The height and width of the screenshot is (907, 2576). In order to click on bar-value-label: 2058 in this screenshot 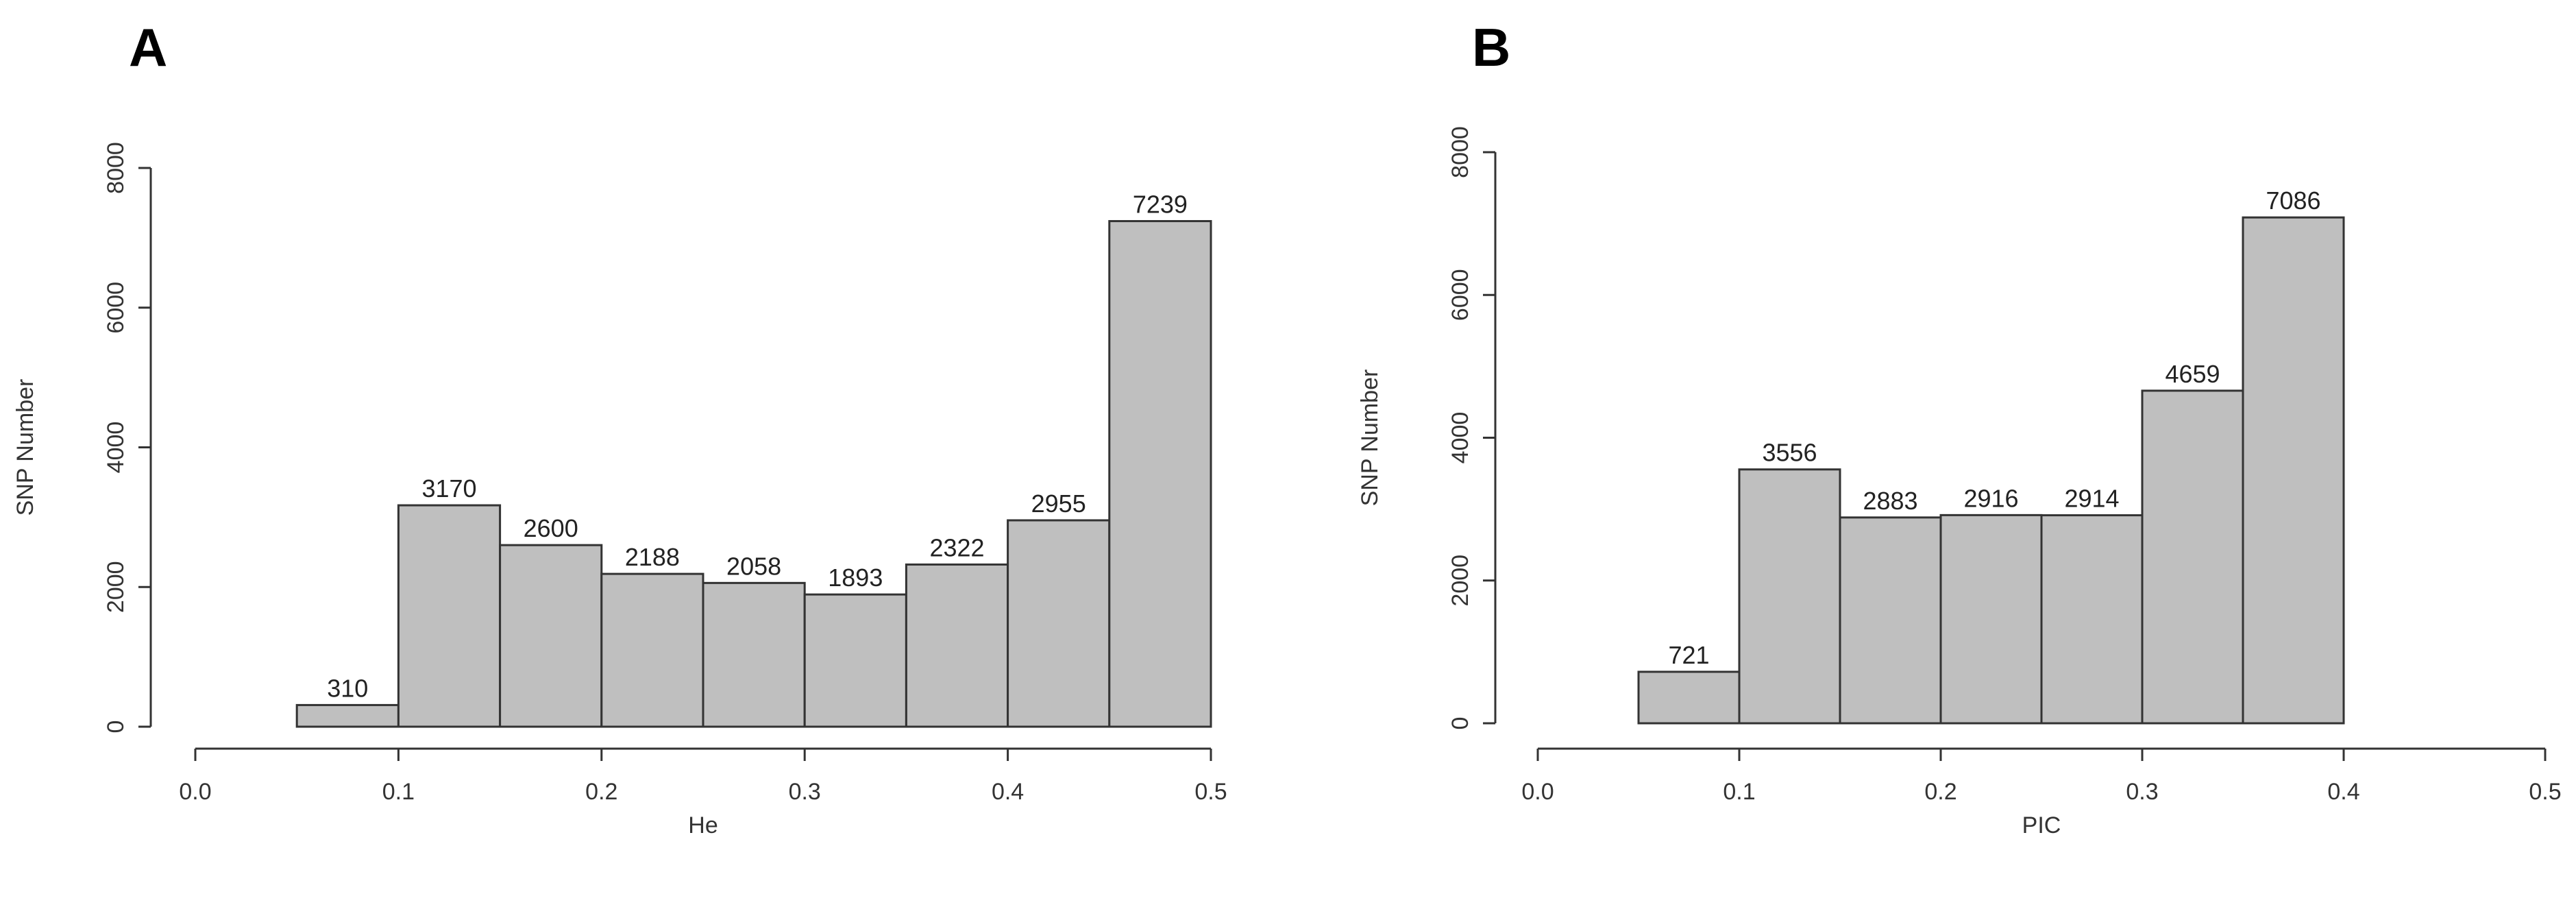, I will do `click(754, 566)`.